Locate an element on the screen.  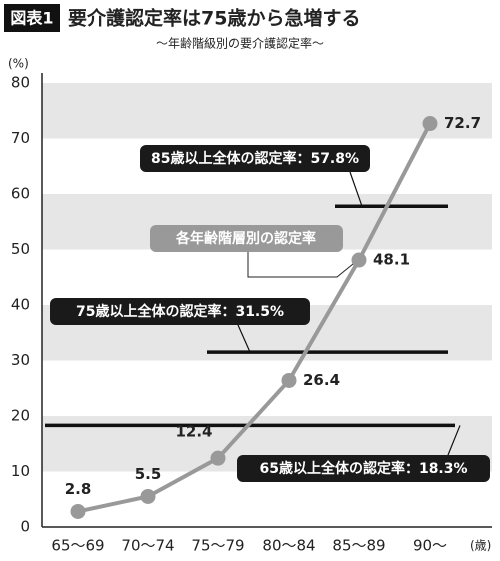
figure-badge is located at coordinates (32, 18).